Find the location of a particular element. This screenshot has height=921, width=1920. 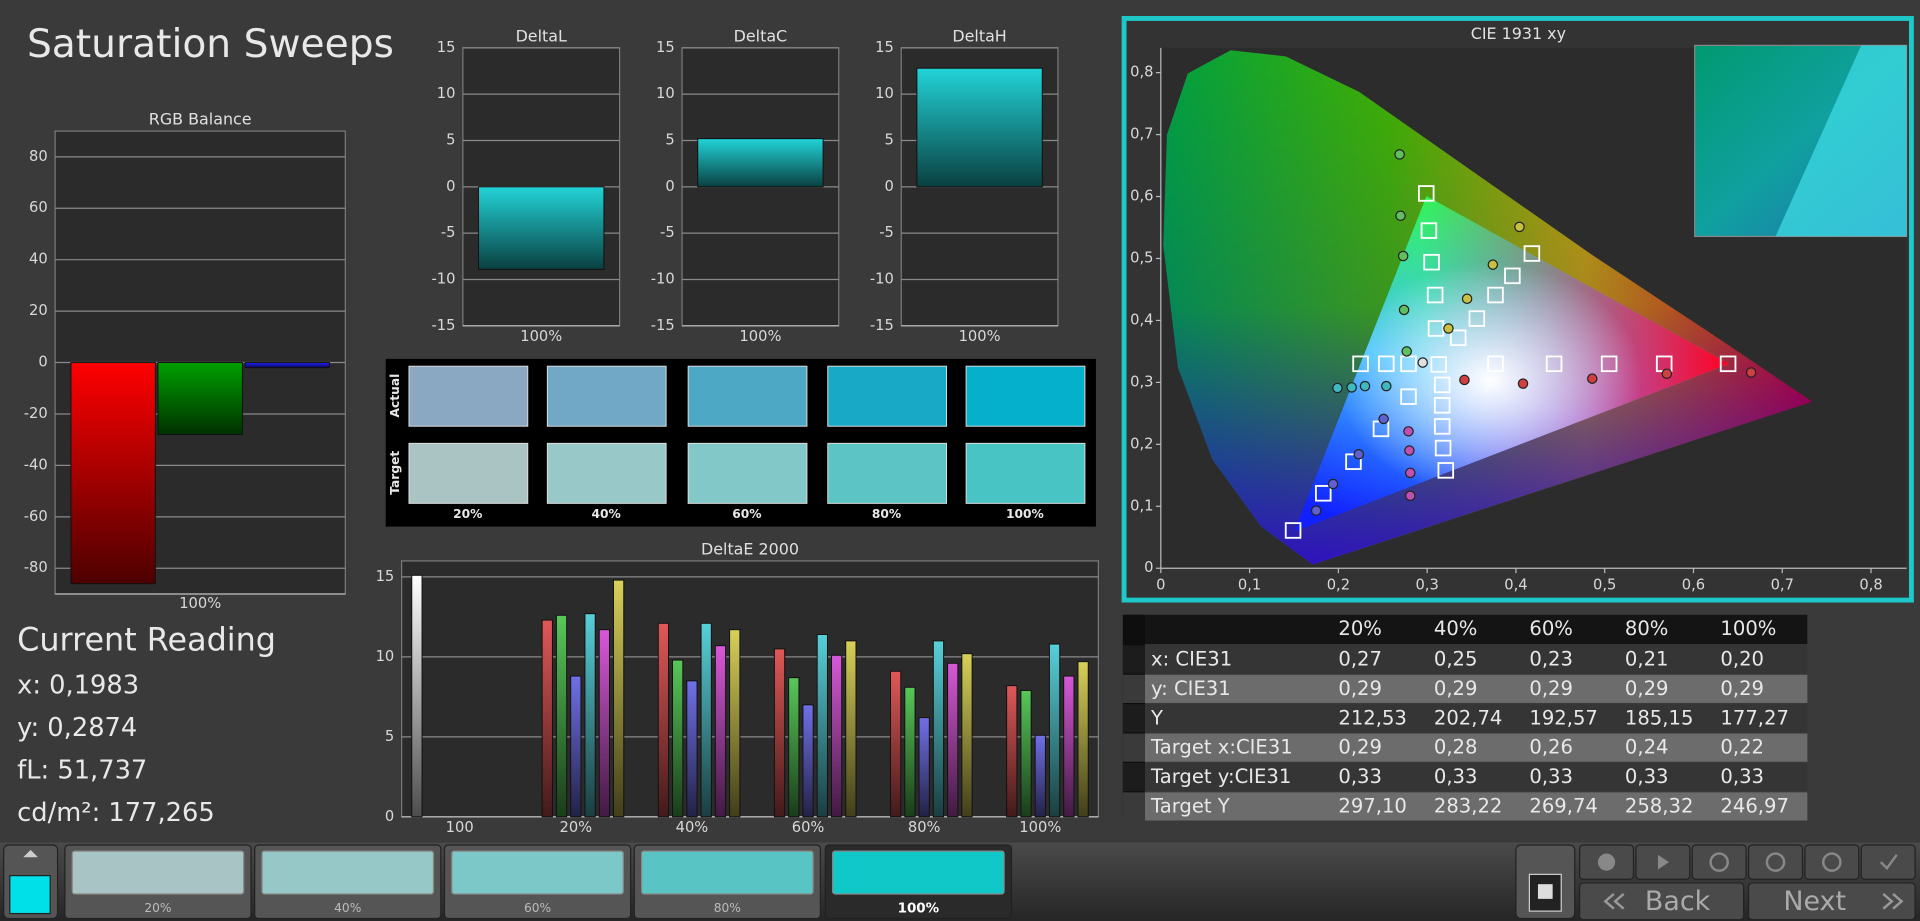

page-title: Saturation Sweeps is located at coordinates (210, 44).